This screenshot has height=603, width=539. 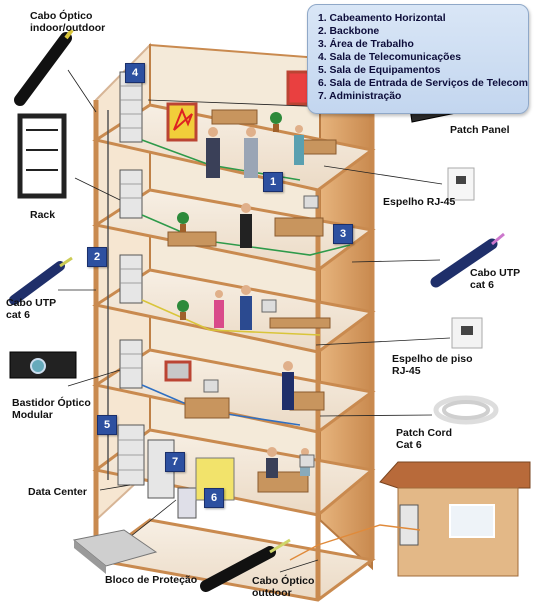 I want to click on outbuilding-roof, so click(x=455, y=475).